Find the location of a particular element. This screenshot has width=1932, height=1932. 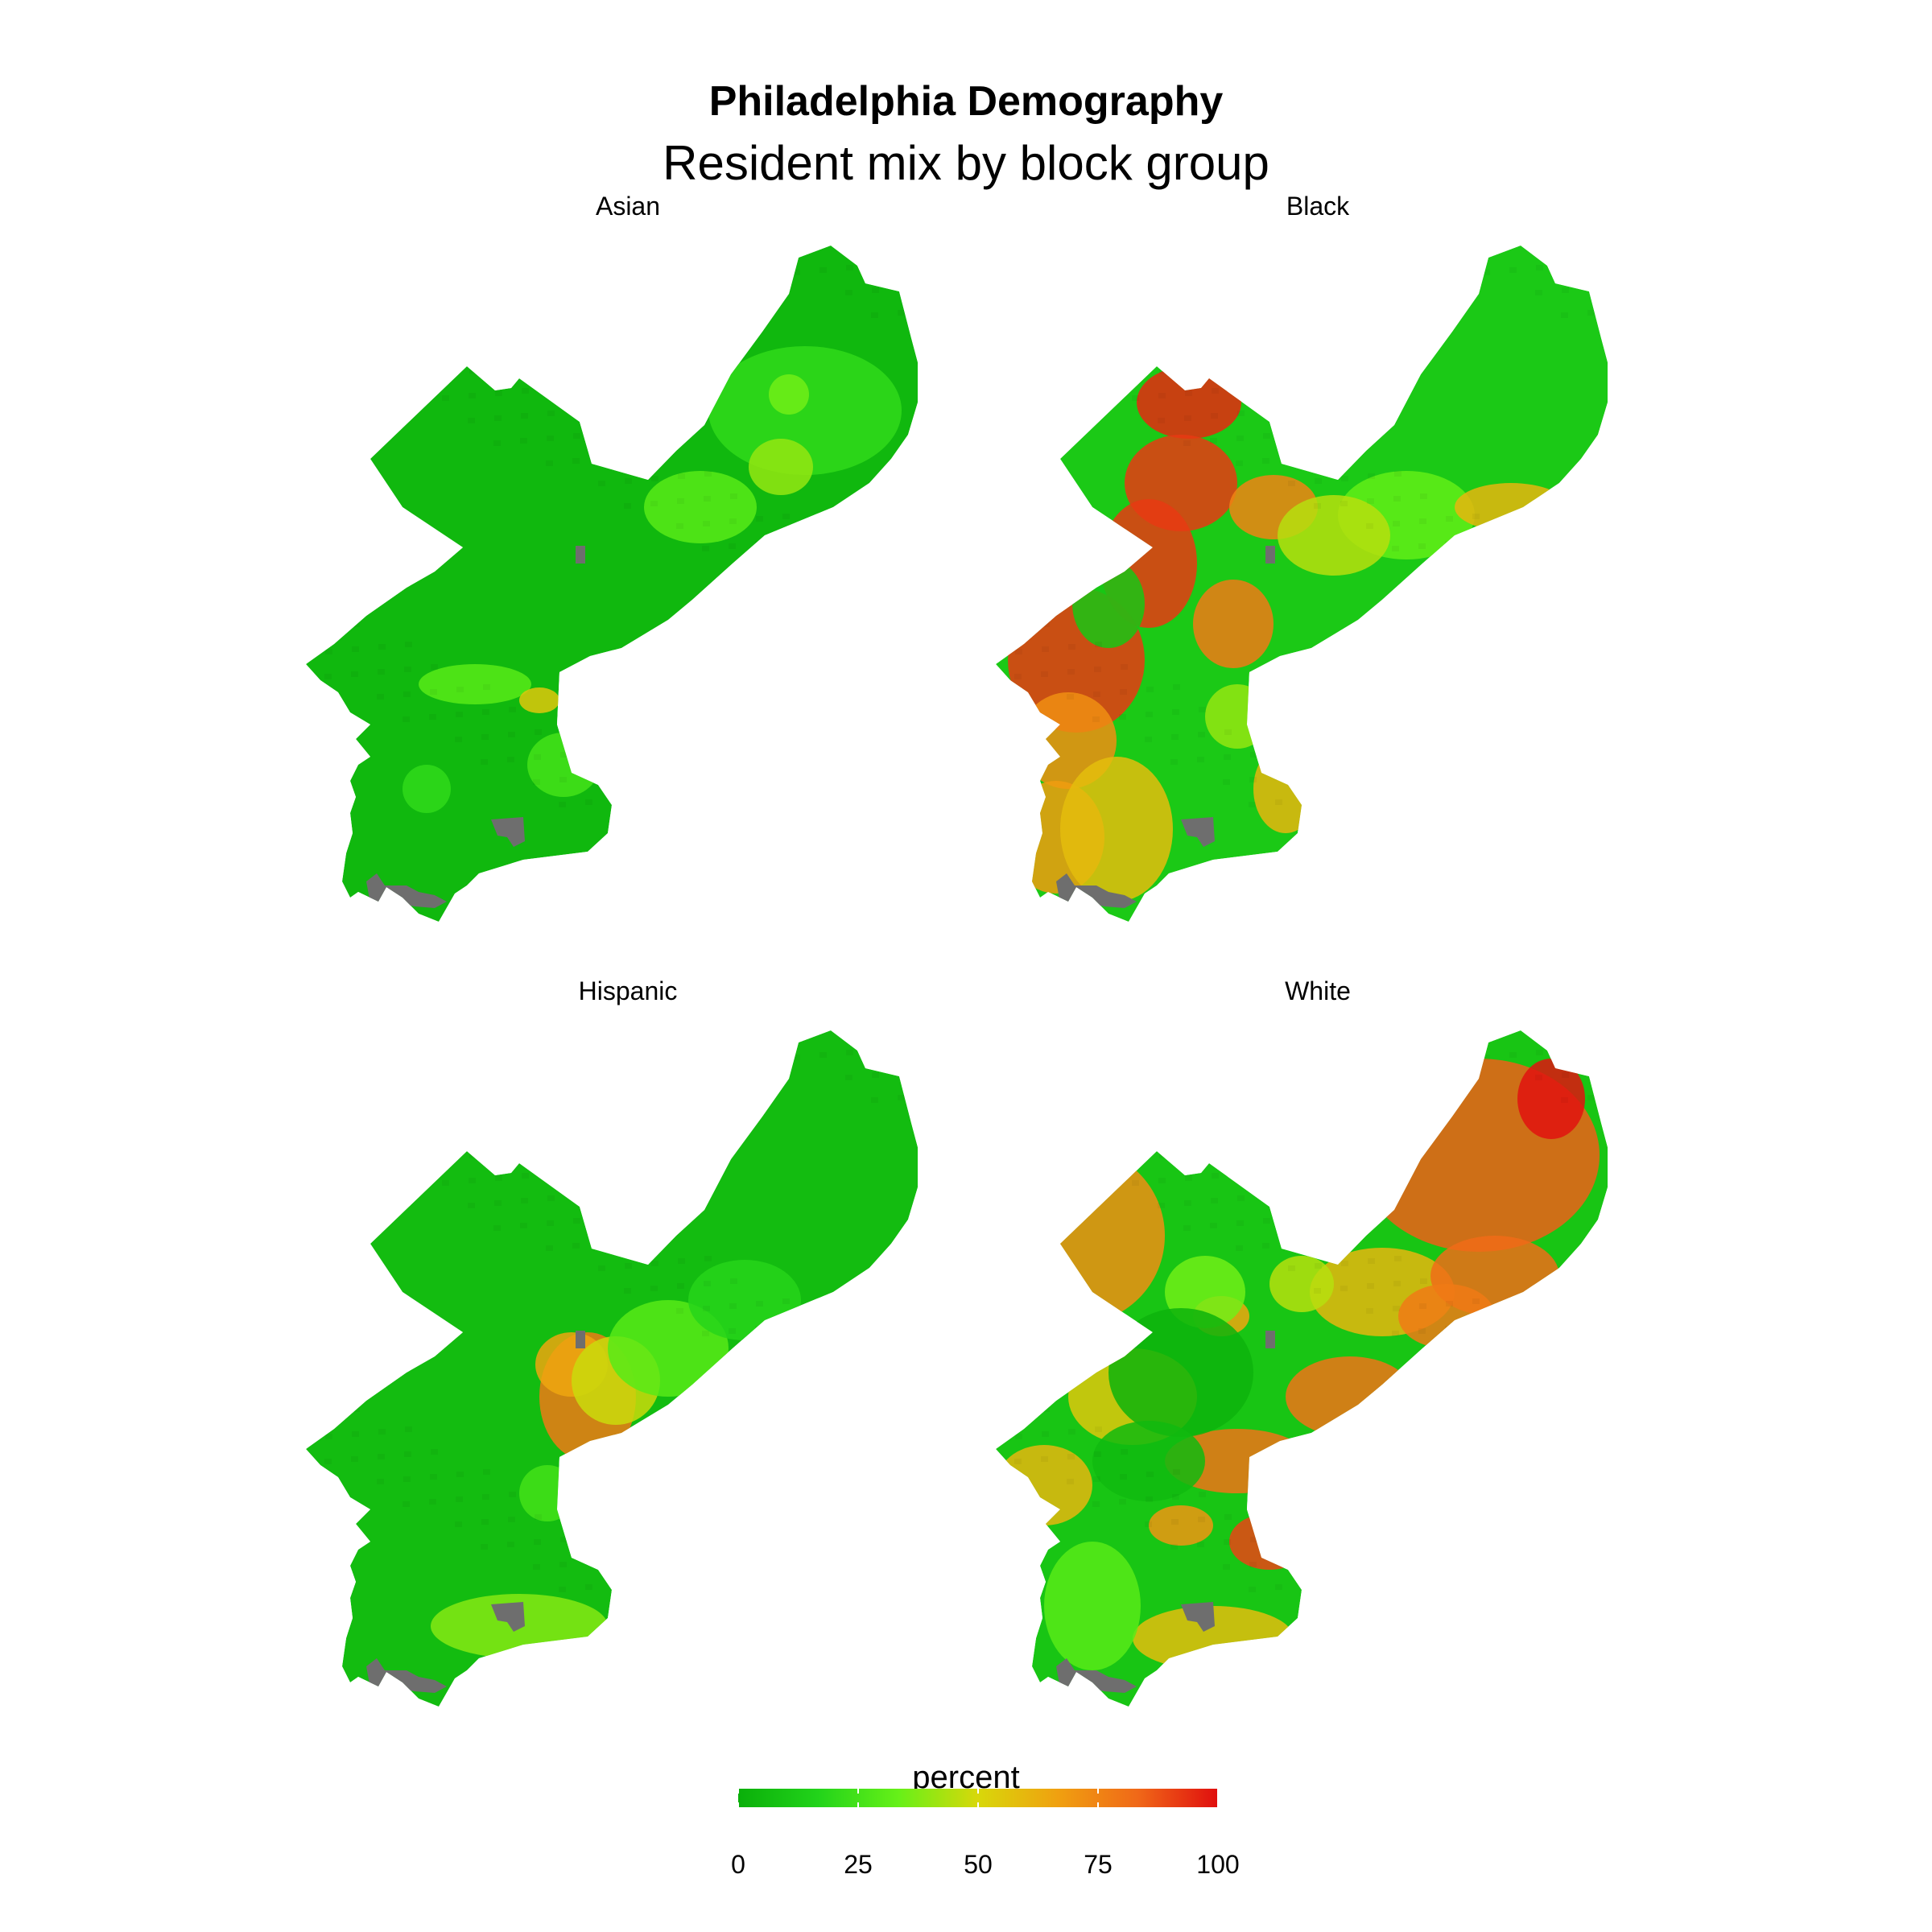

facet-label-white: White is located at coordinates (1318, 990).